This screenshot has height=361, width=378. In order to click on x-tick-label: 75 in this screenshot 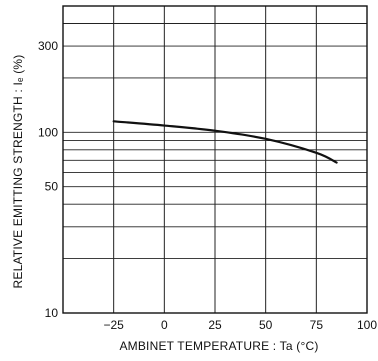, I will do `click(317, 325)`.